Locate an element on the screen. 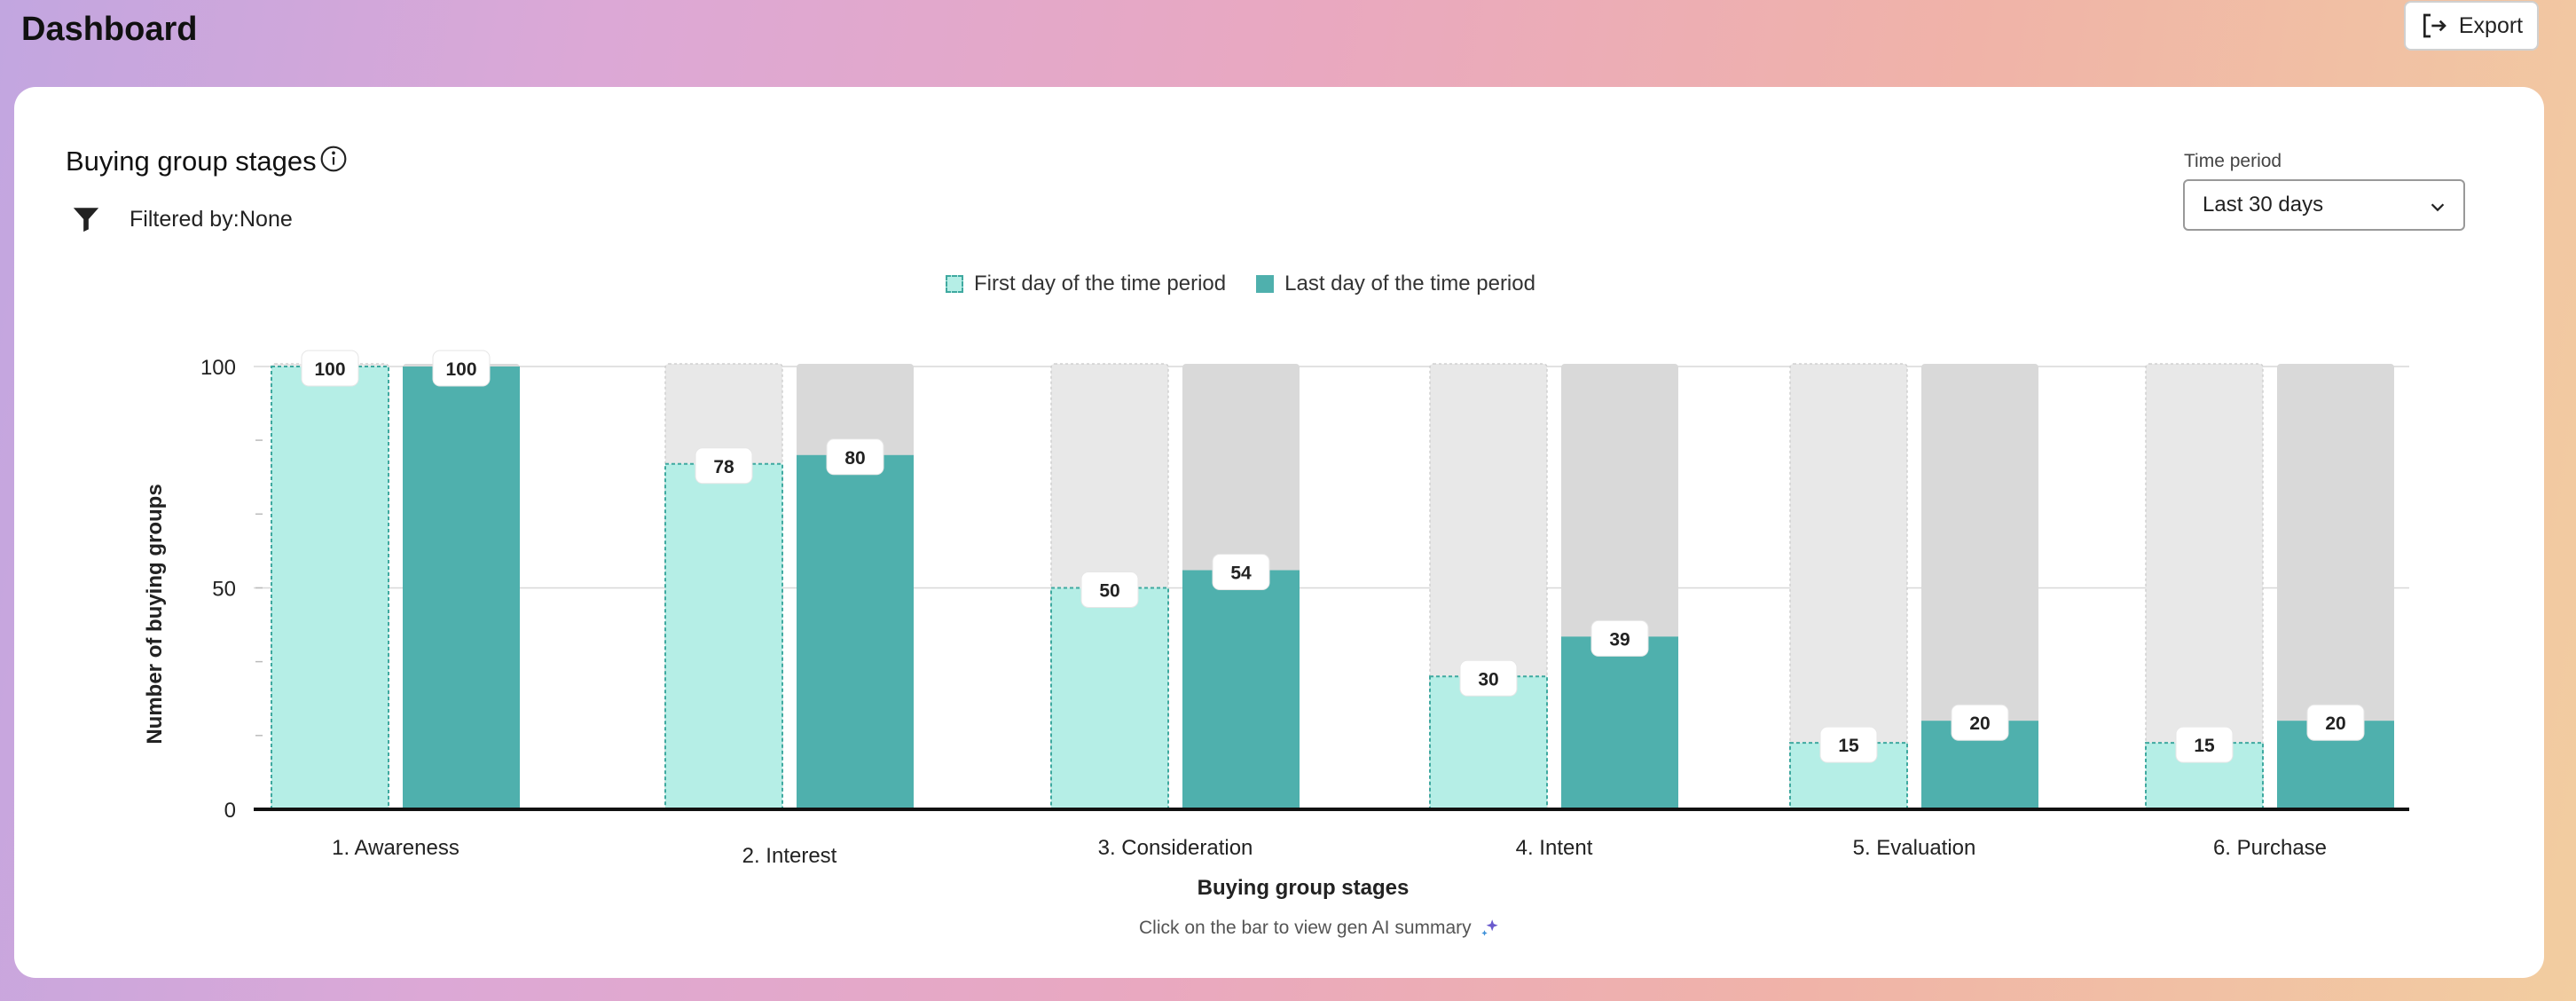 The image size is (2576, 1001). data-label-first: 100 is located at coordinates (329, 370).